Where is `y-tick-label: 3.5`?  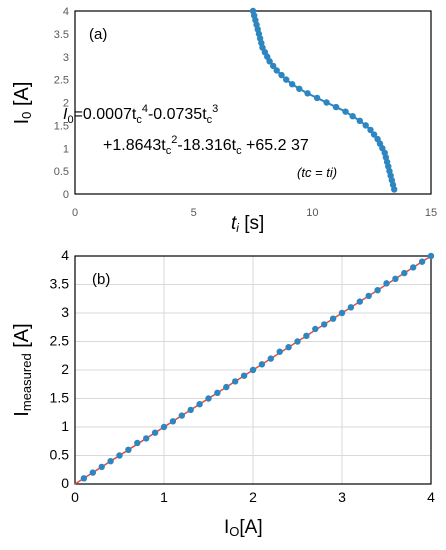
y-tick-label: 3.5 is located at coordinates (61, 35).